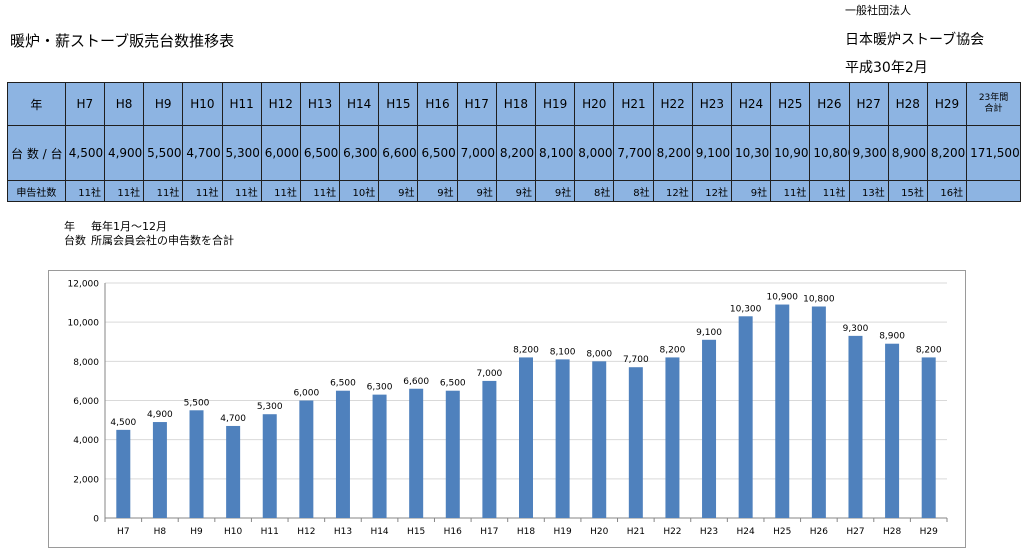 The image size is (1024, 548). I want to click on bar-data-label: 6,000, so click(306, 394).